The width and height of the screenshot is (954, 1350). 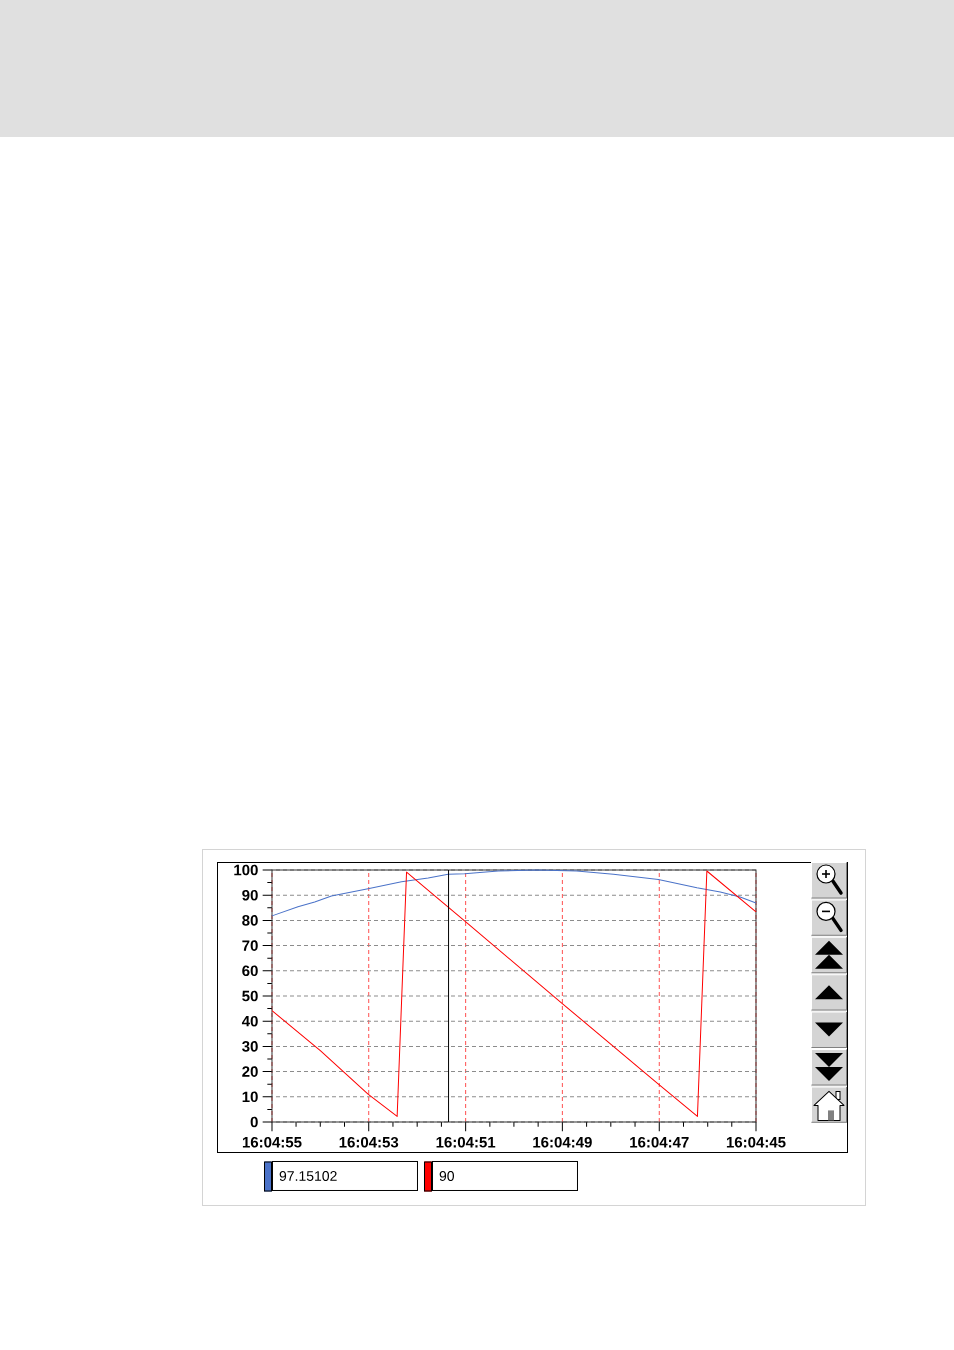 What do you see at coordinates (466, 1142) in the screenshot?
I see `x-tick-label: 16:04:51` at bounding box center [466, 1142].